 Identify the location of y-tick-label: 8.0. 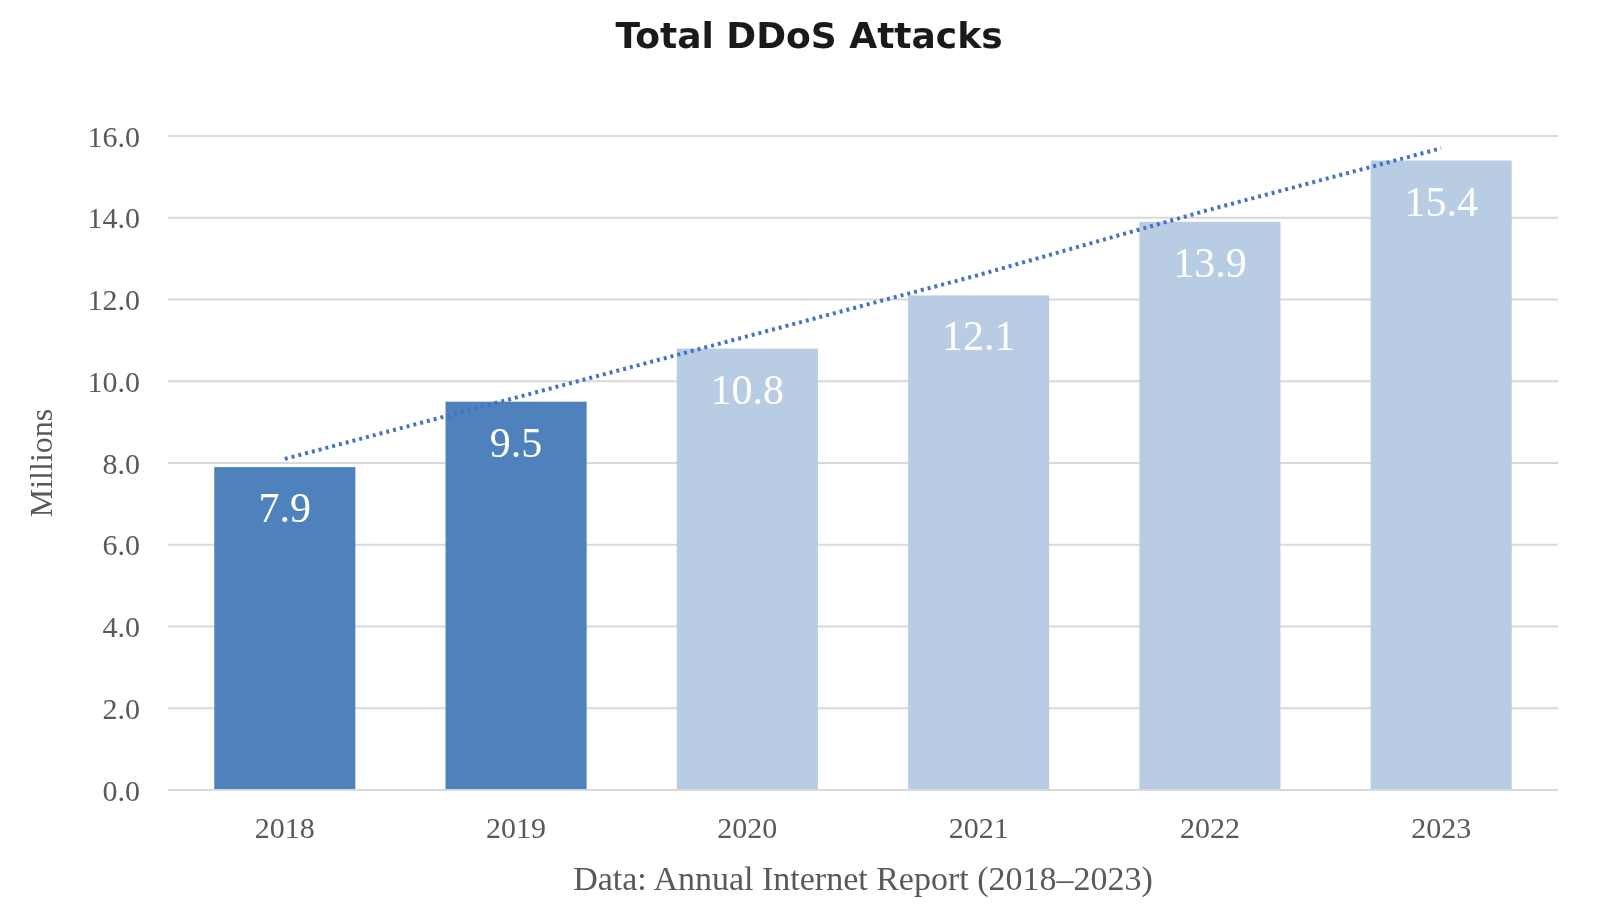
(121, 463).